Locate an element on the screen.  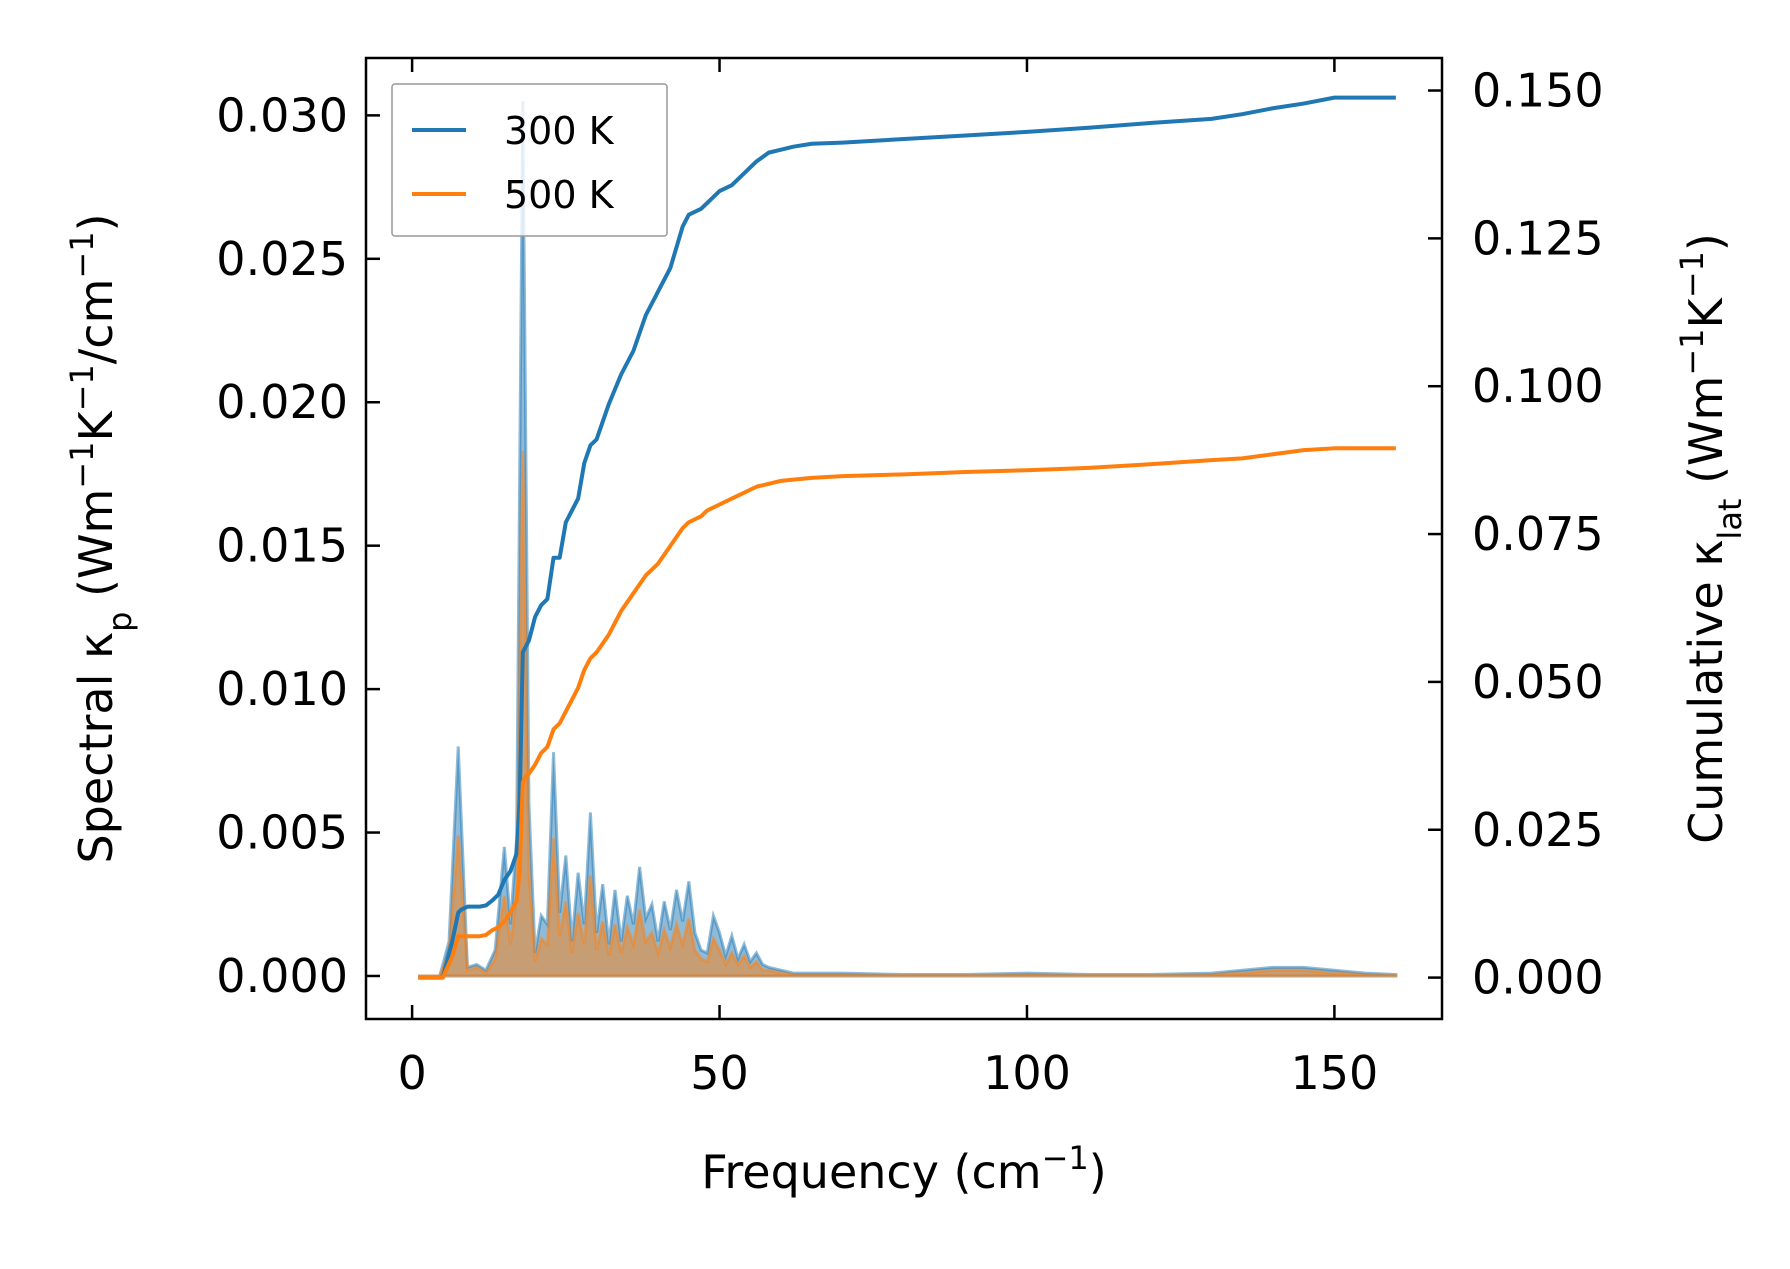
legend-box is located at coordinates (529, 160).